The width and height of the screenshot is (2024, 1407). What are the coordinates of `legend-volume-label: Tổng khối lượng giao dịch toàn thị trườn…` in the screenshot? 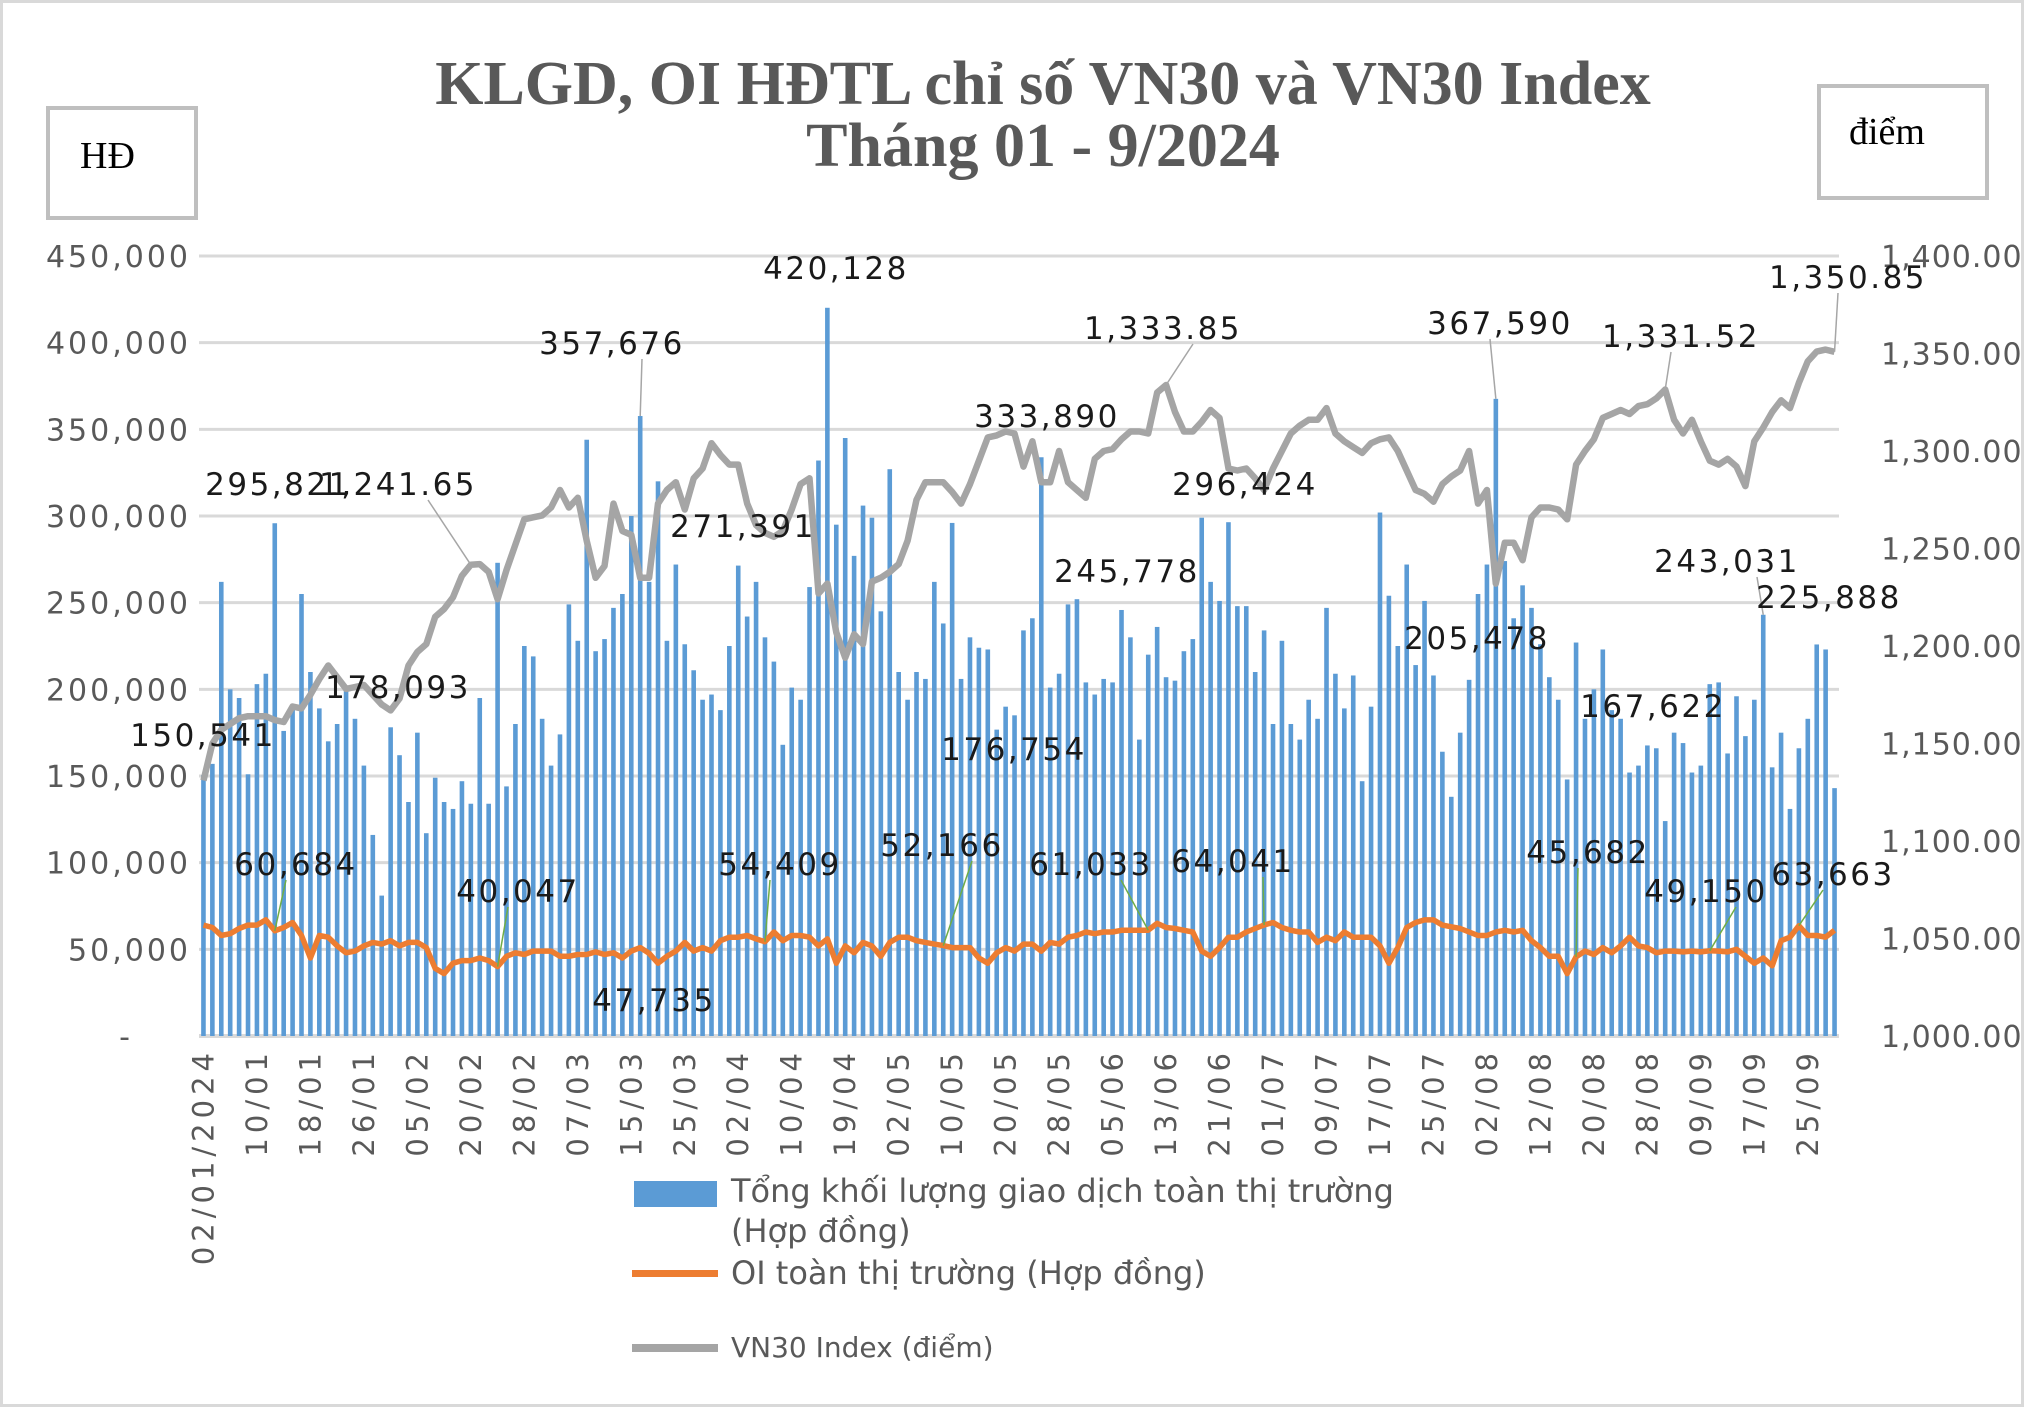 It's located at (1062, 1211).